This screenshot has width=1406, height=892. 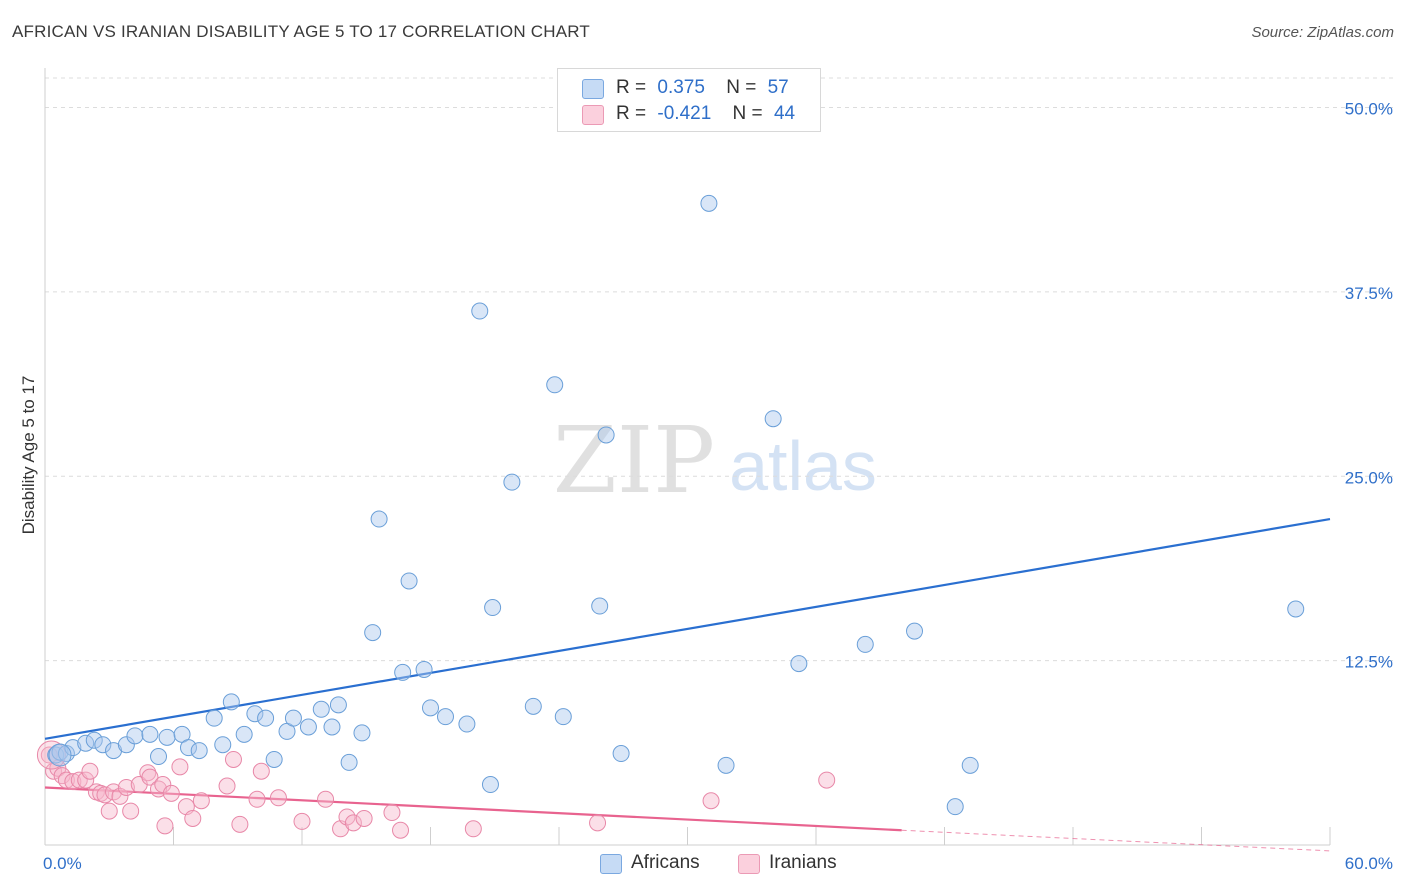 I want to click on africans-swatch, so click(x=593, y=89).